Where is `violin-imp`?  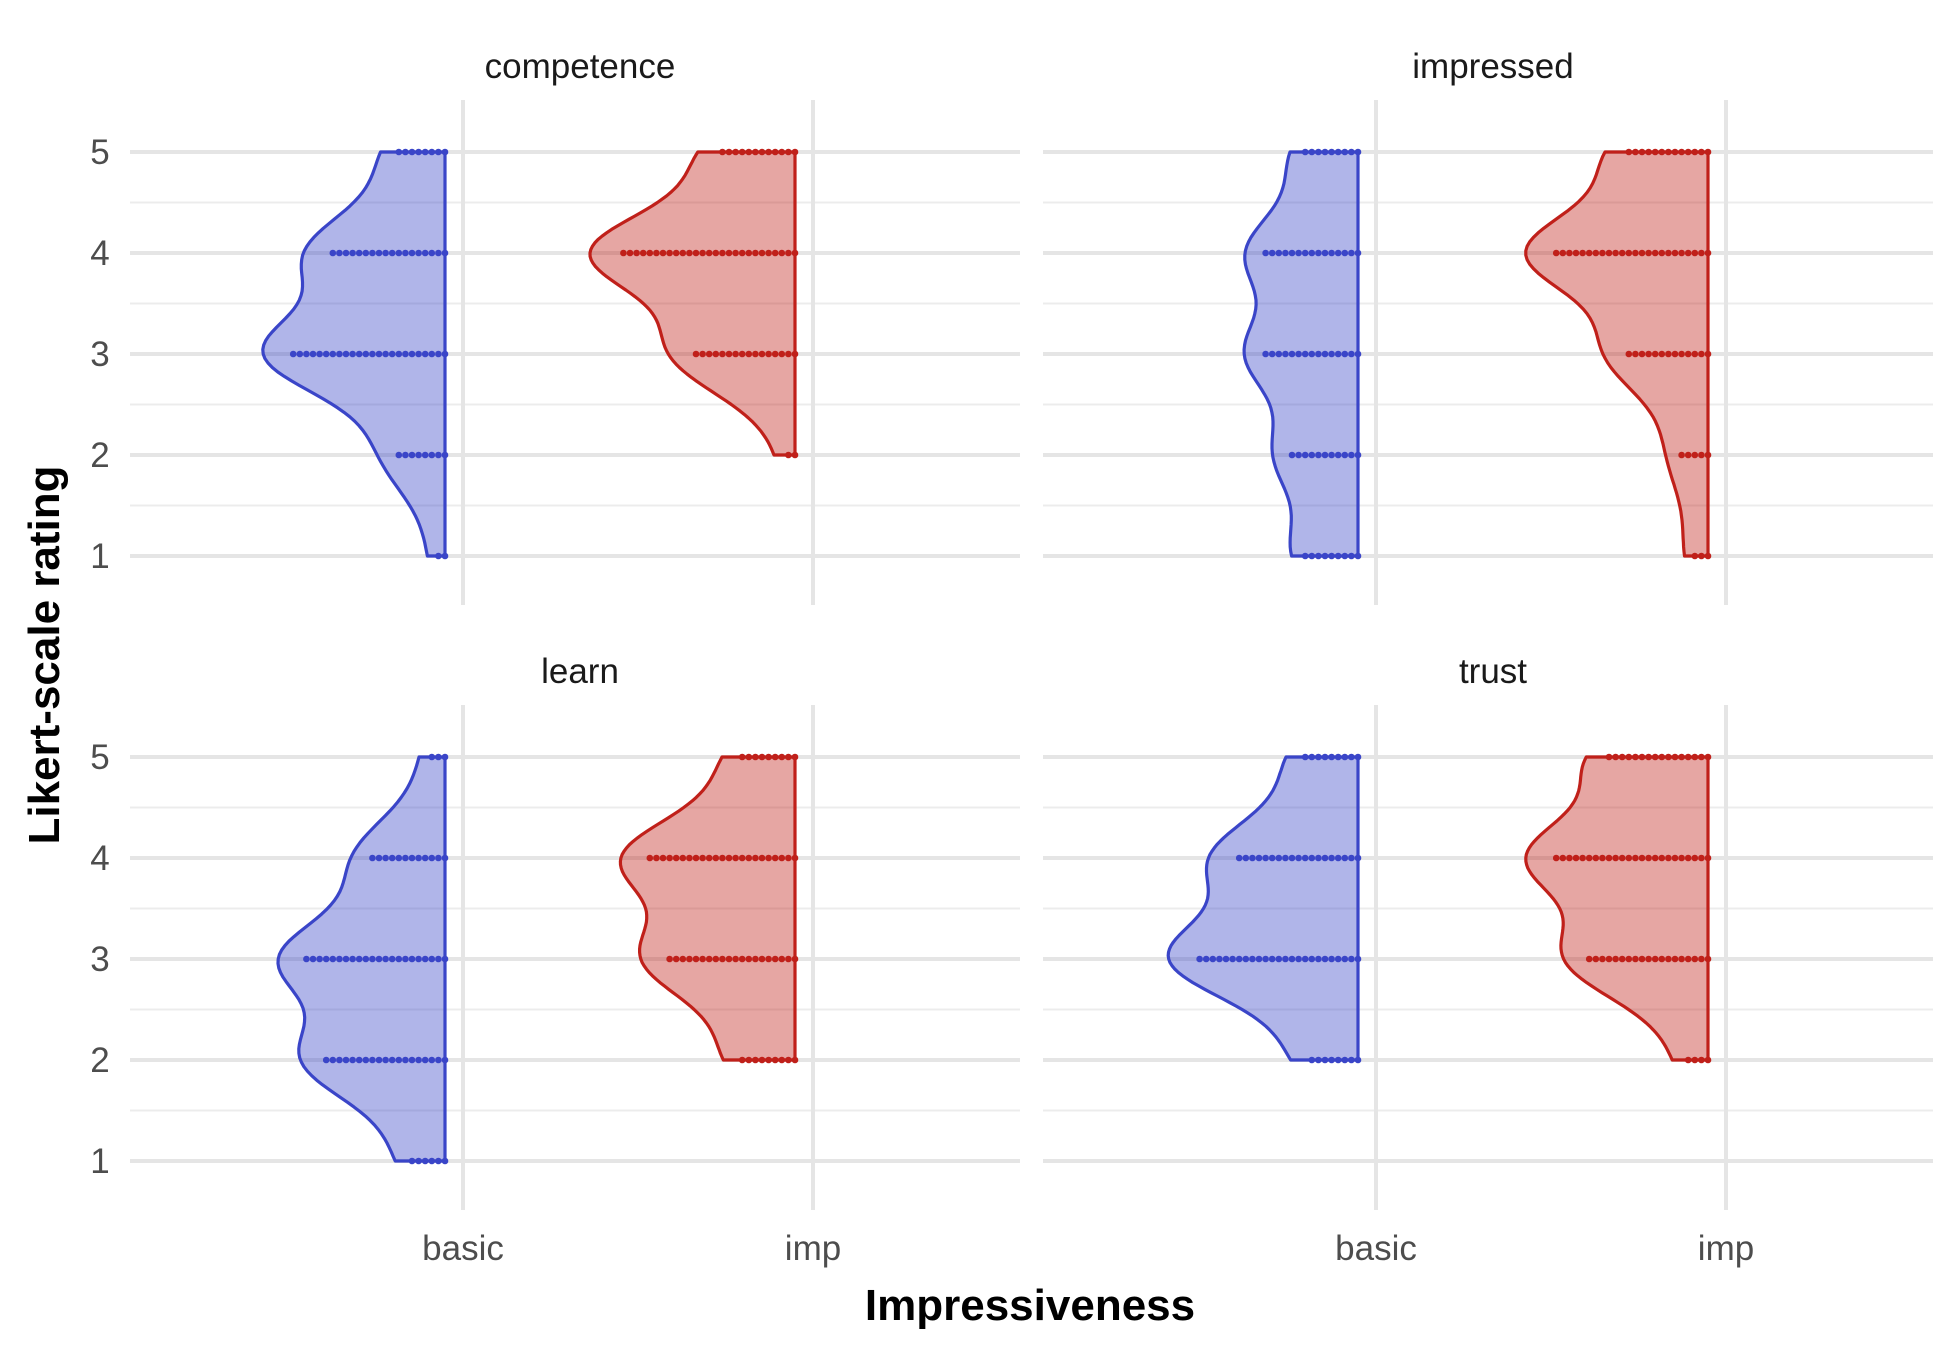 violin-imp is located at coordinates (1617, 908).